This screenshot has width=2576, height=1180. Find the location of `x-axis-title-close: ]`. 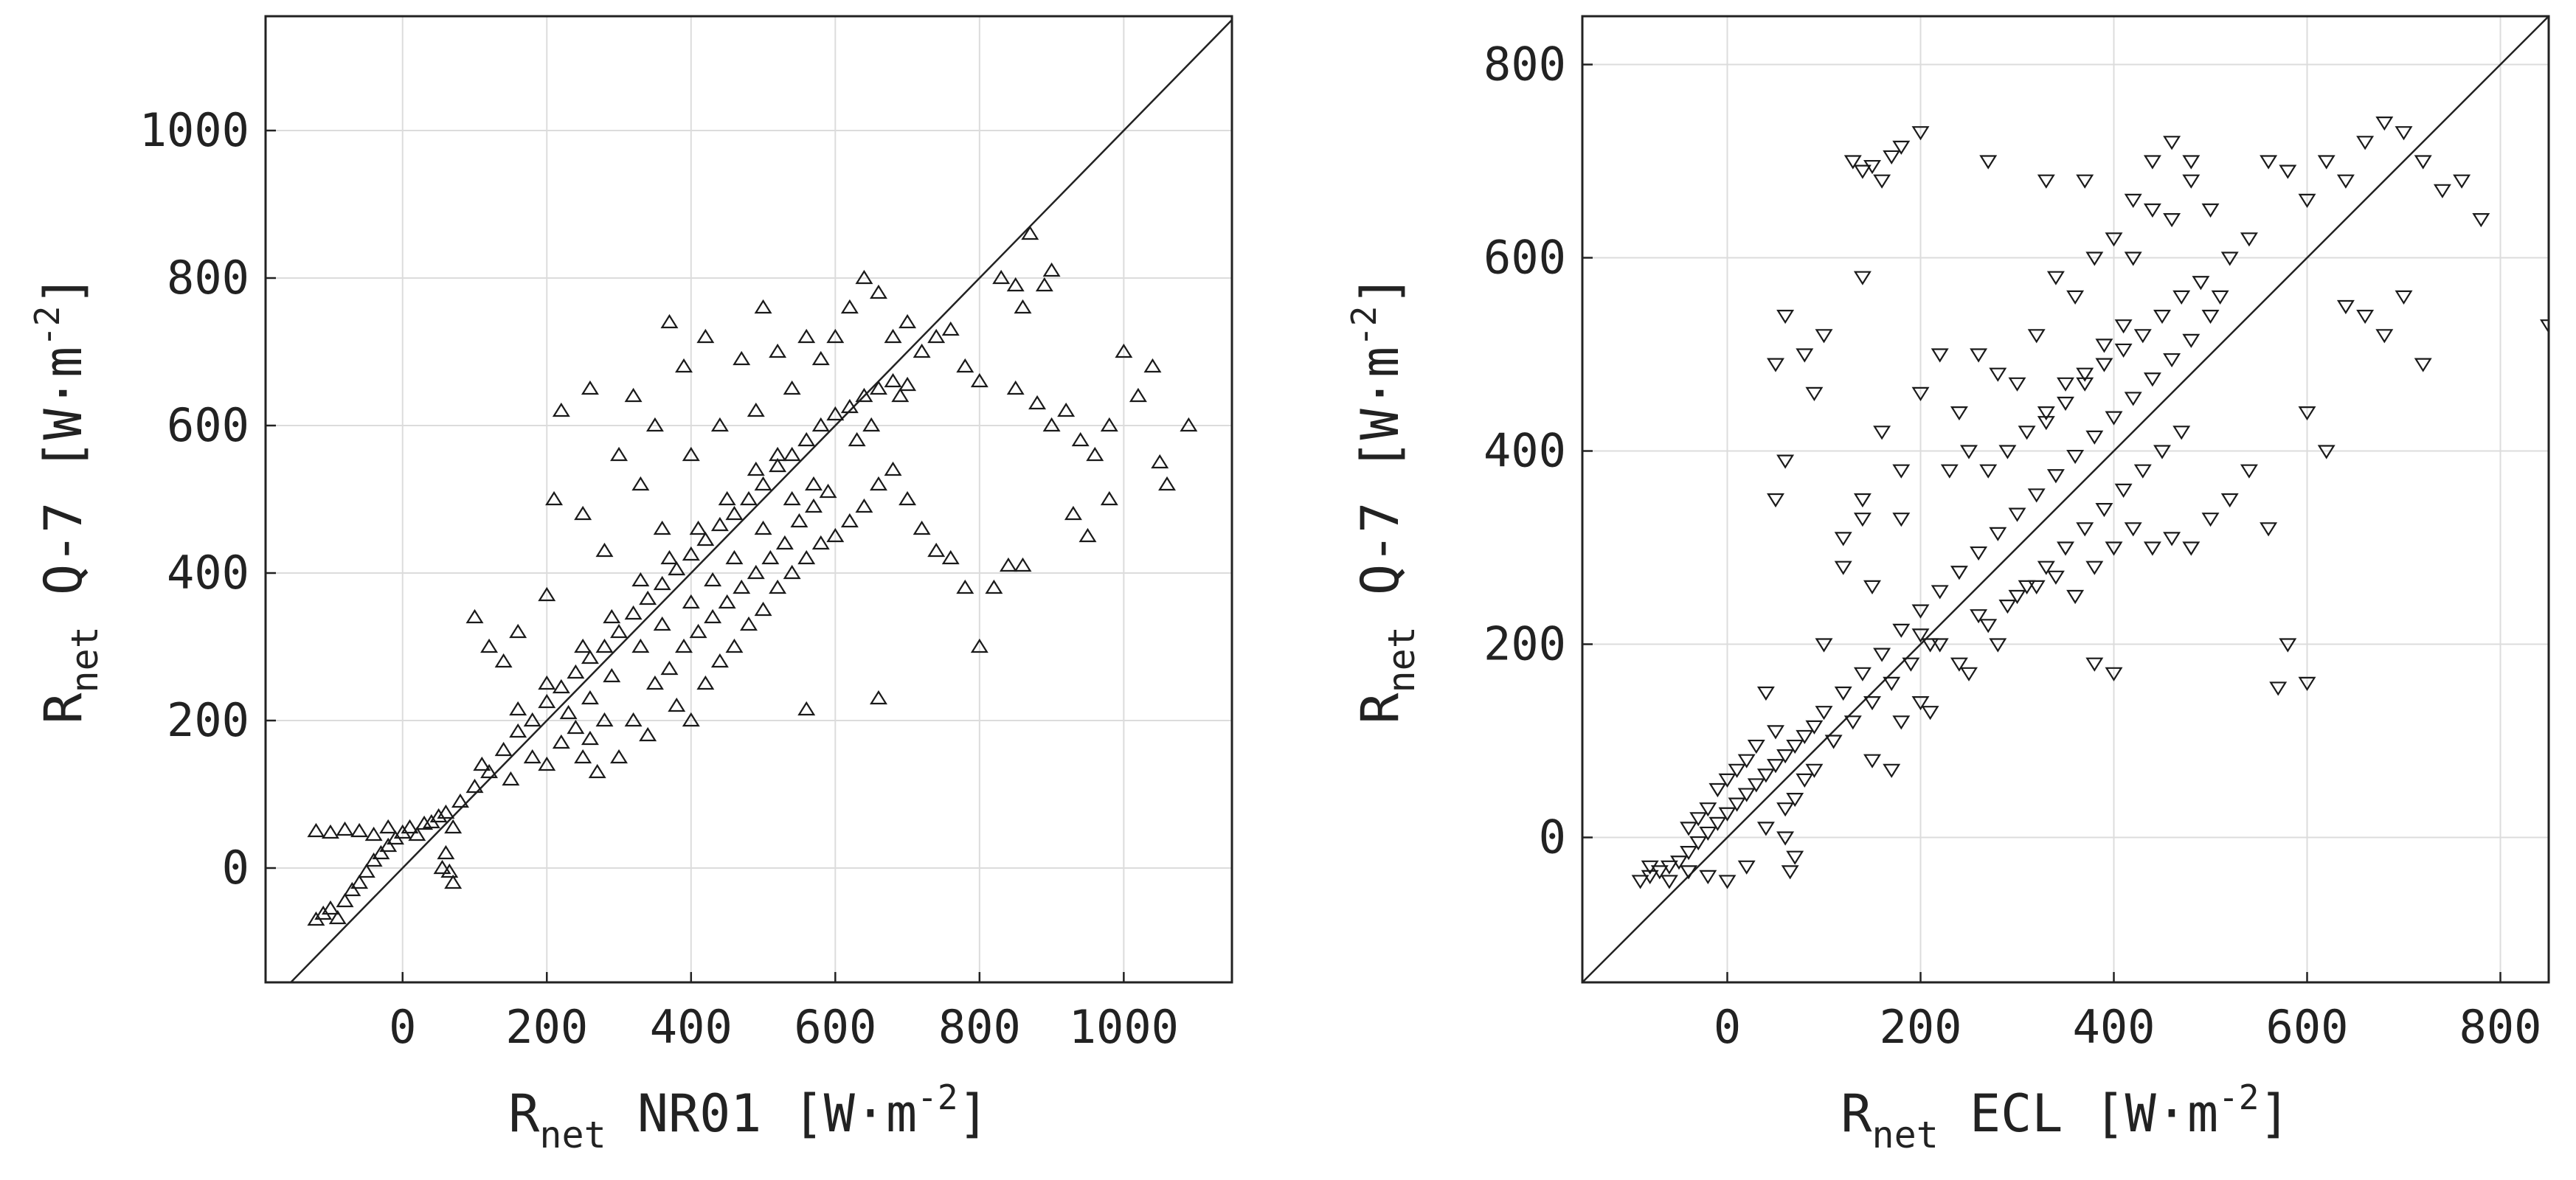

x-axis-title-close: ] is located at coordinates (974, 1113).